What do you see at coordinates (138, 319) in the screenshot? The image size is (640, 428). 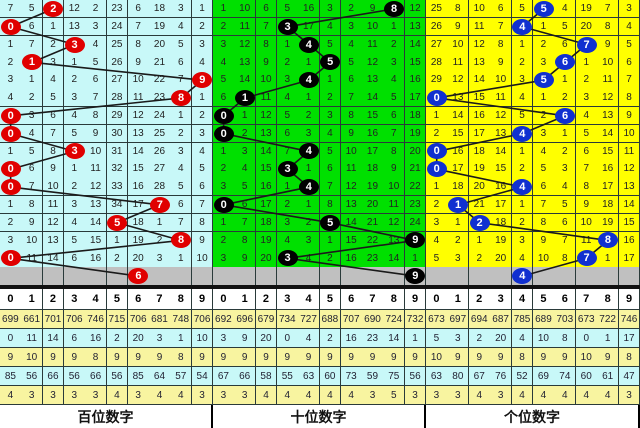 I see `stat-cell: 706` at bounding box center [138, 319].